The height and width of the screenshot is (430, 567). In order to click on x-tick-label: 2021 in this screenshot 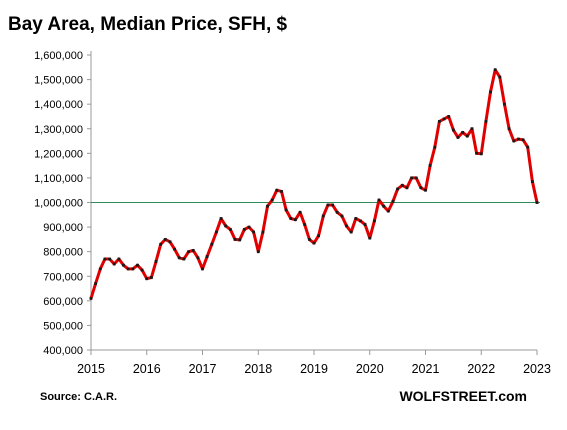, I will do `click(426, 369)`.